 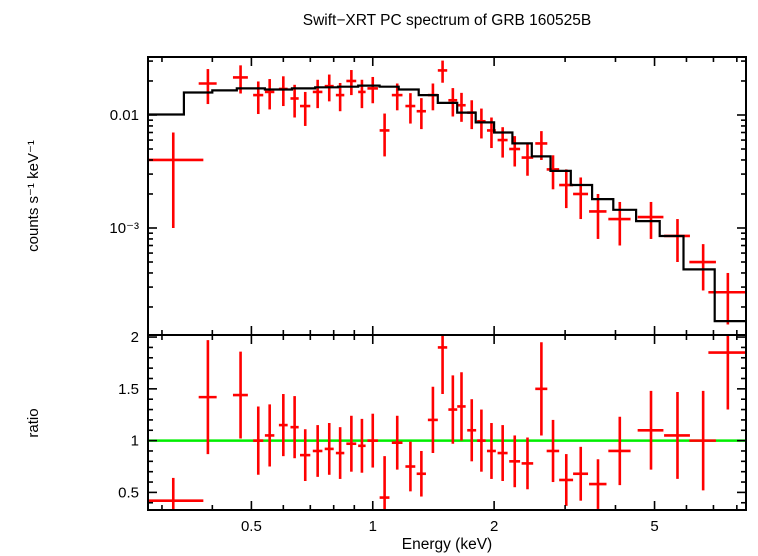 I want to click on svg-text: 10⁻³, so click(x=124, y=228).